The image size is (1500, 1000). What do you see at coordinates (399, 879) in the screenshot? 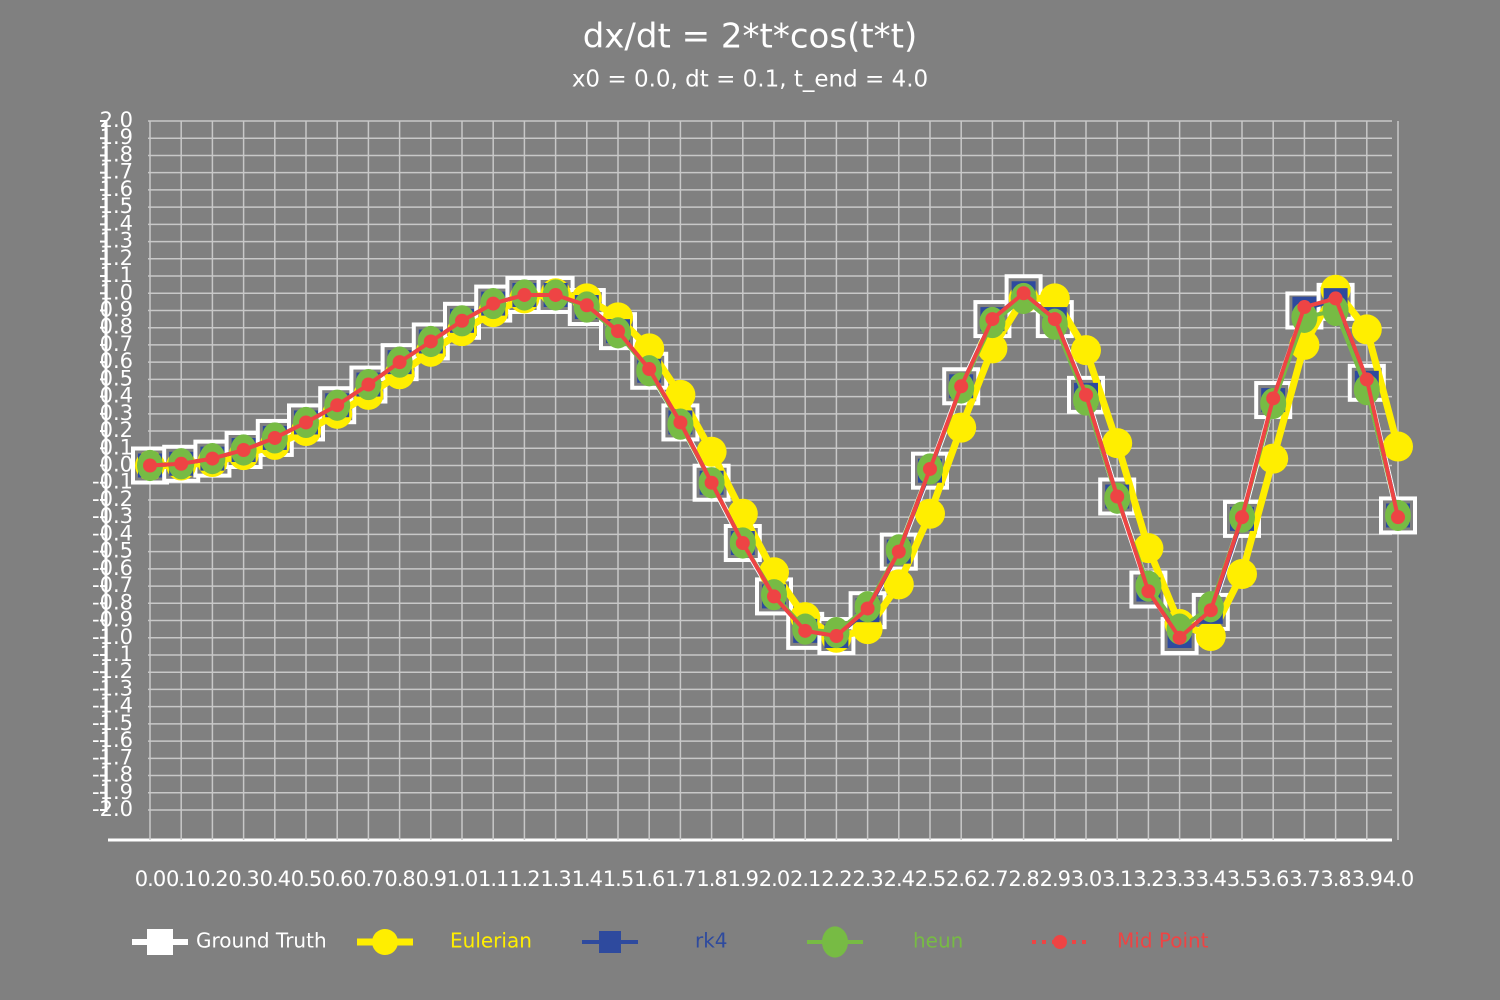
I see `x-tick-label: 0.8` at bounding box center [399, 879].